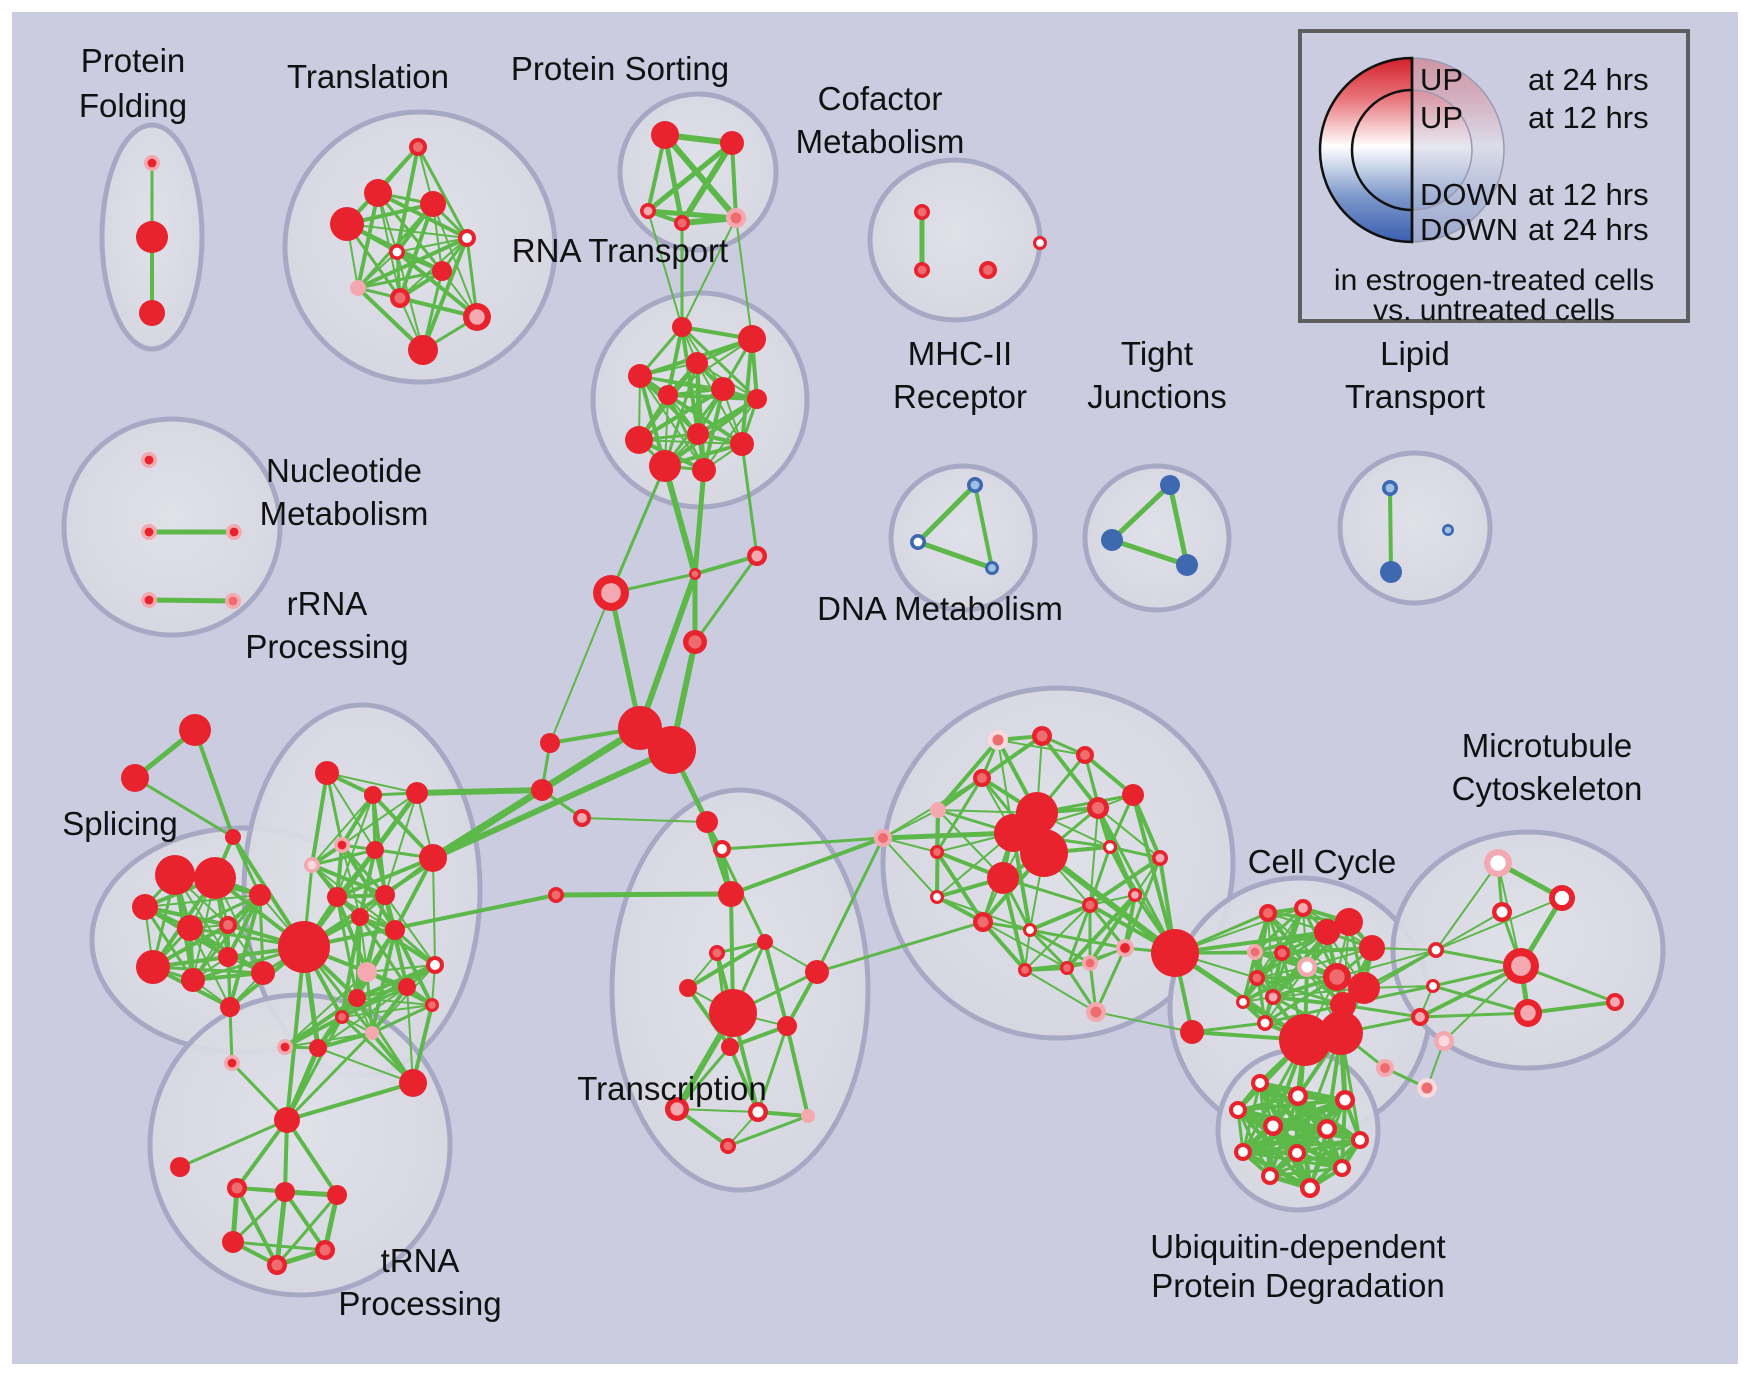 Image resolution: width=1750 pixels, height=1376 pixels. Describe the element at coordinates (1125, 948) in the screenshot. I see `network-node-d26` at that location.